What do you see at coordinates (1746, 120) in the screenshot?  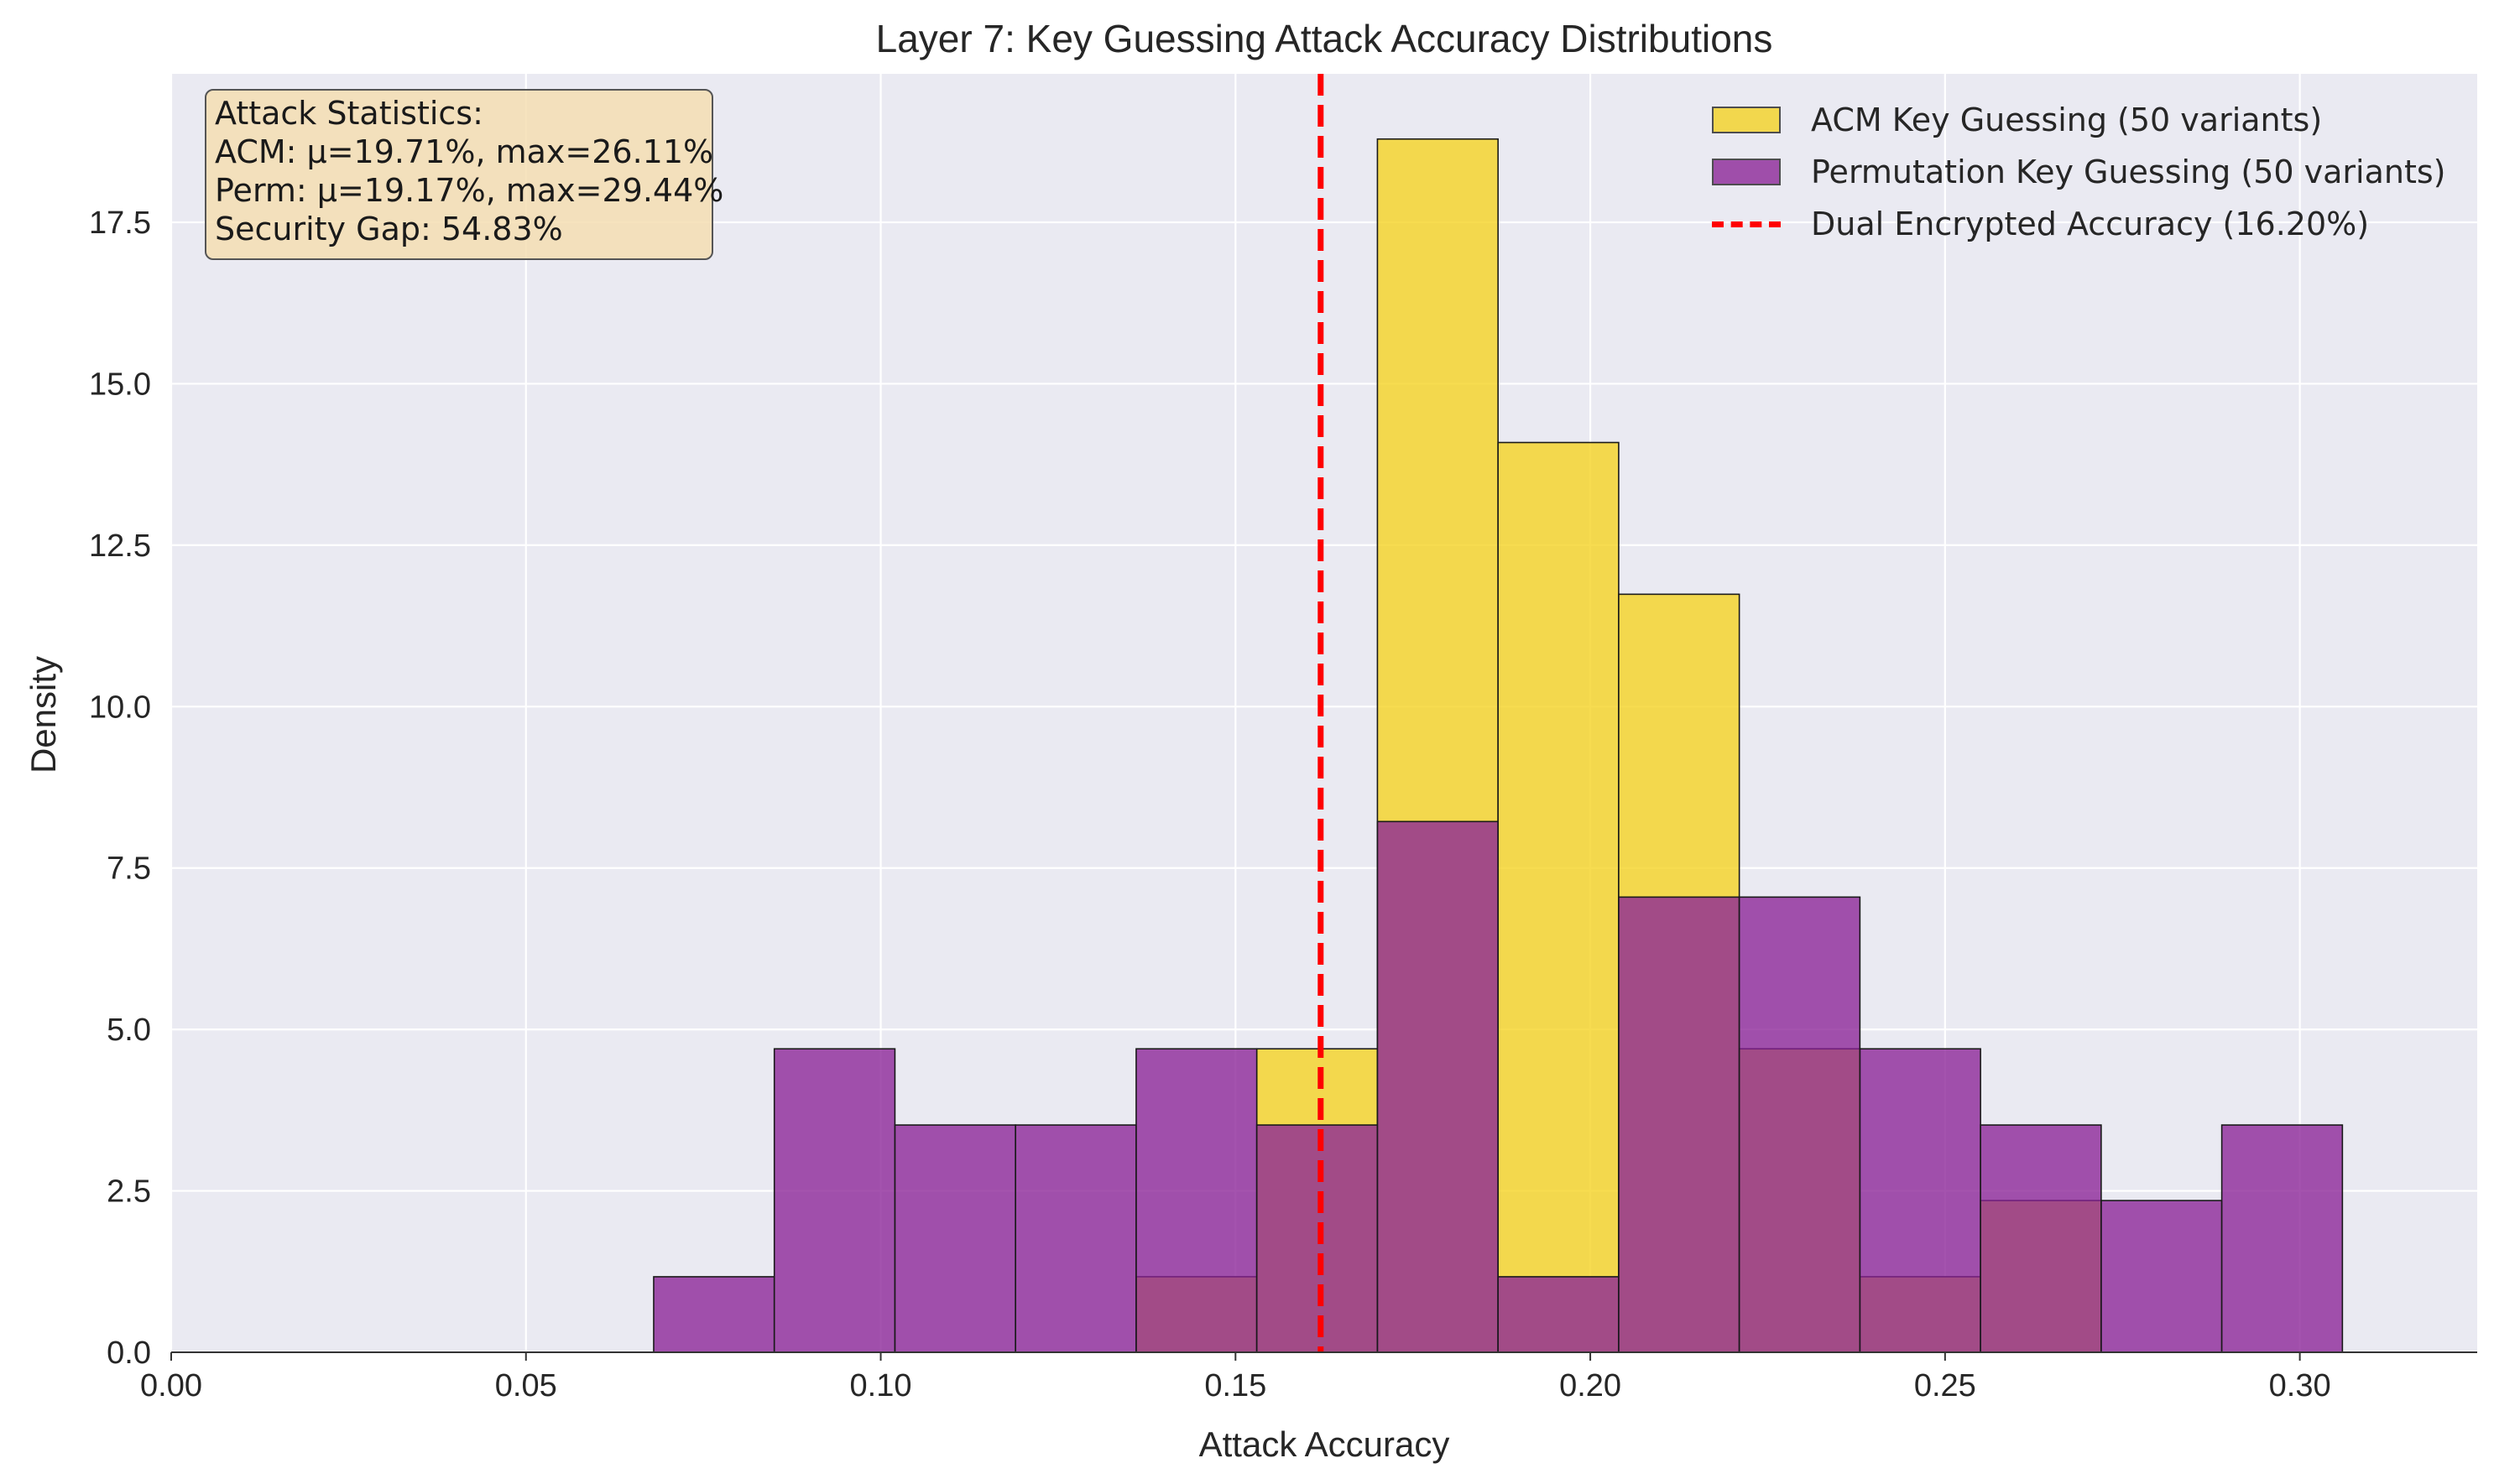 I see `legend-swatch-acm` at bounding box center [1746, 120].